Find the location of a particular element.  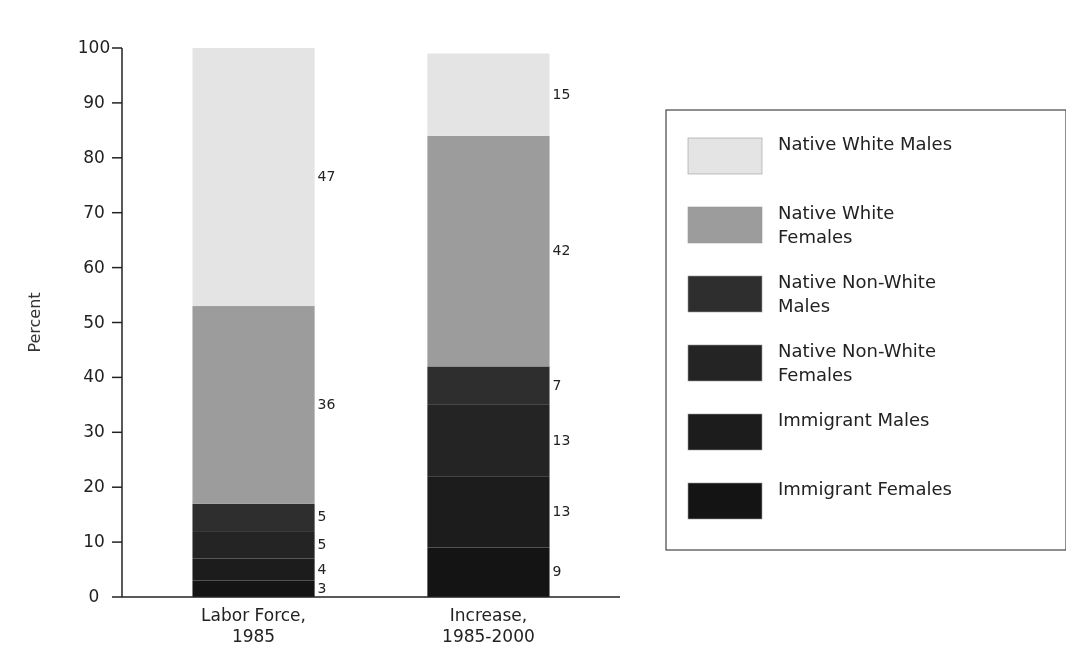

legend-label: Native Non-White Females is located at coordinates (857, 362).